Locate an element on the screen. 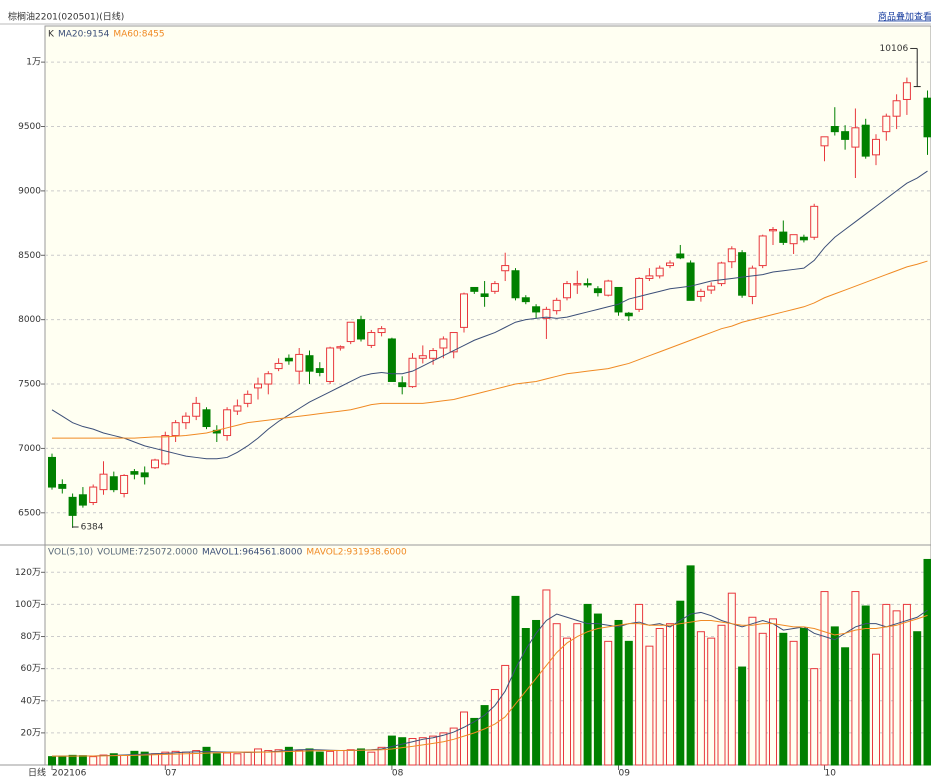  y-tick-label: 7000 is located at coordinates (29, 449).